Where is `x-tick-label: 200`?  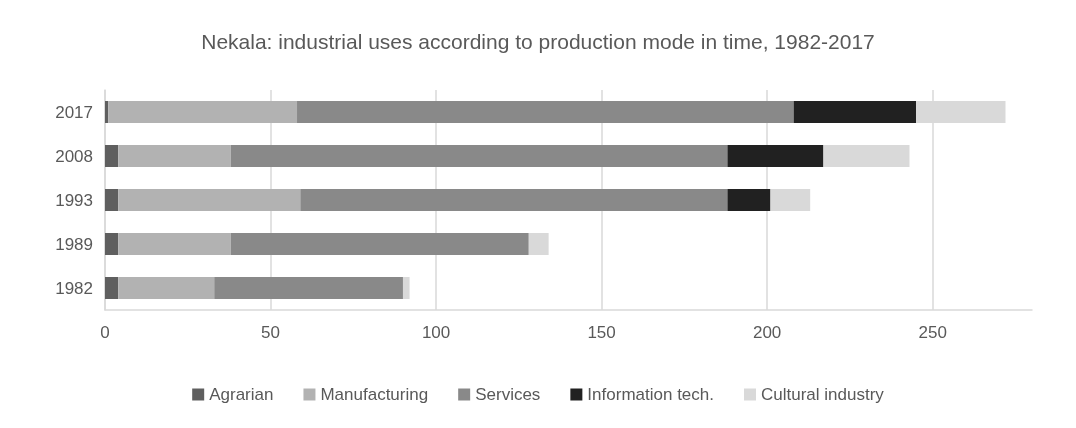 x-tick-label: 200 is located at coordinates (767, 332).